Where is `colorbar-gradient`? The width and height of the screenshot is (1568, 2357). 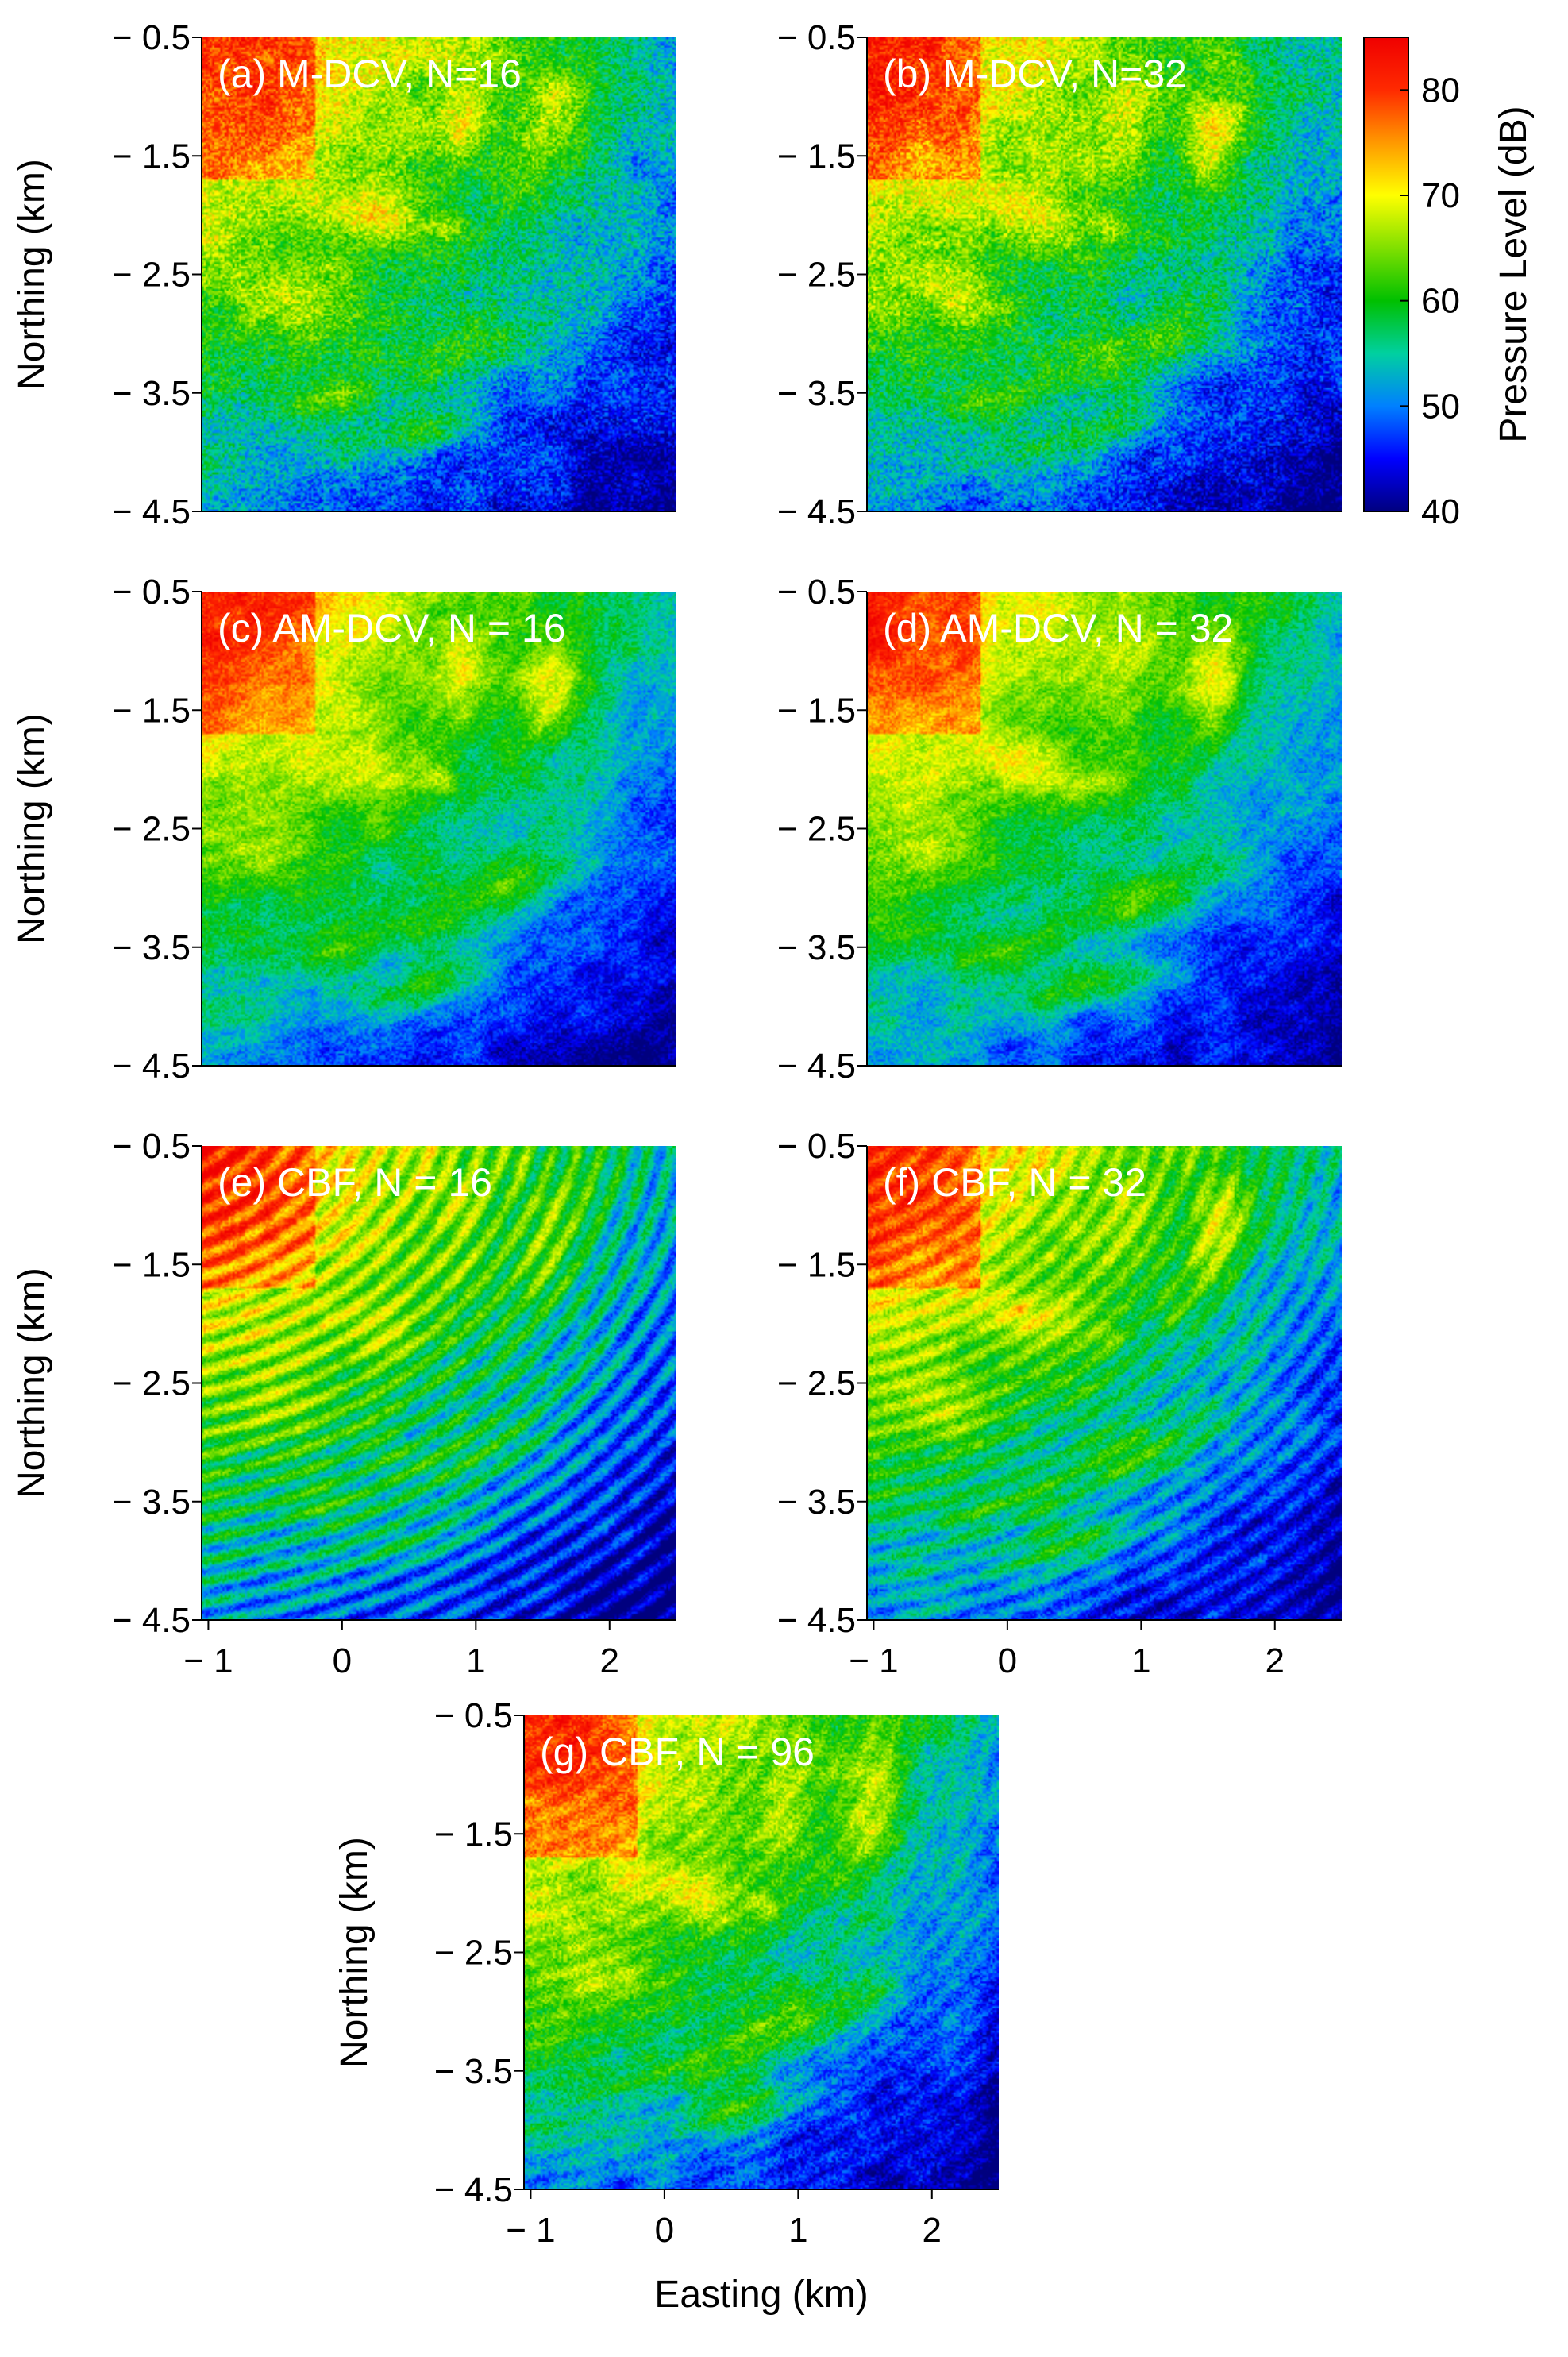 colorbar-gradient is located at coordinates (1386, 274).